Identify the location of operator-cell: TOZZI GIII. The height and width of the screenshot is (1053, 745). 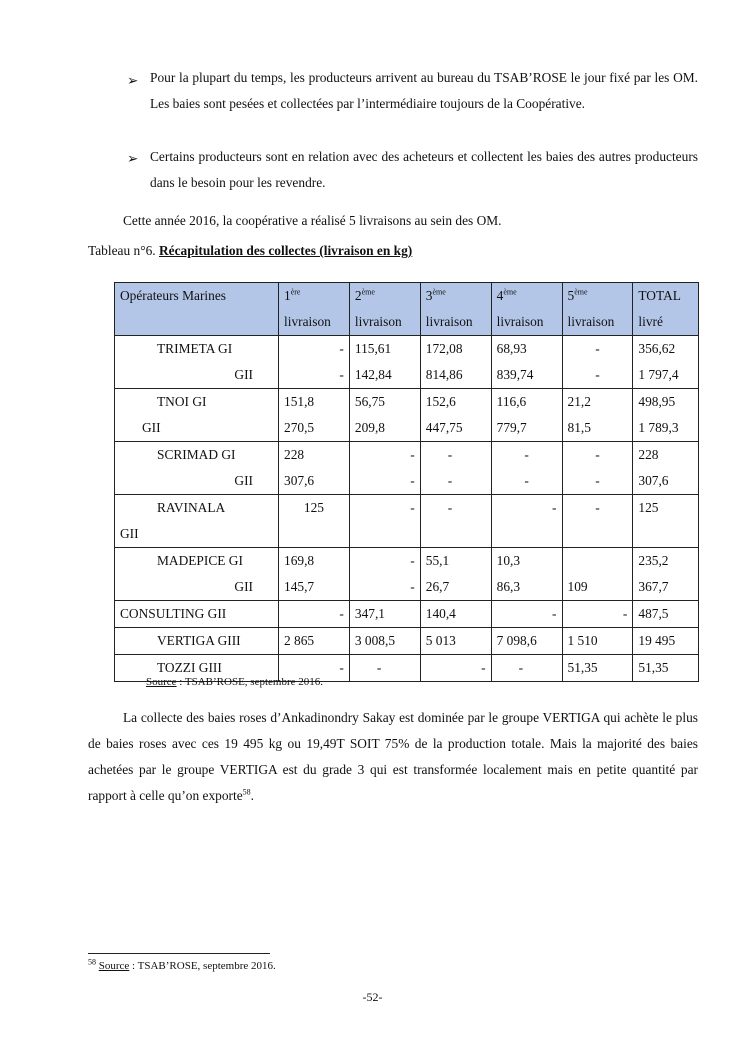
(196, 668).